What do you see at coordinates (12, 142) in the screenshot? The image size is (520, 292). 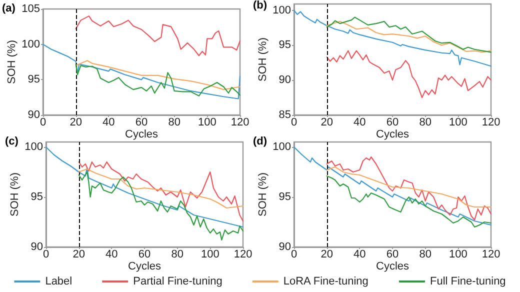 I see `text: (c)` at bounding box center [12, 142].